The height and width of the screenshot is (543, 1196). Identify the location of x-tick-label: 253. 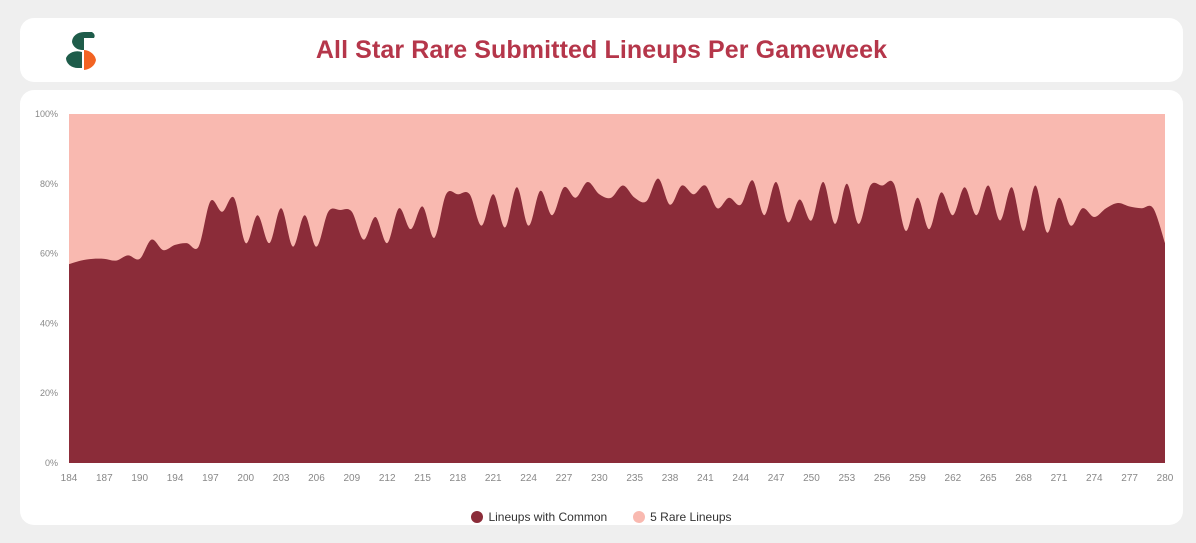
(846, 478).